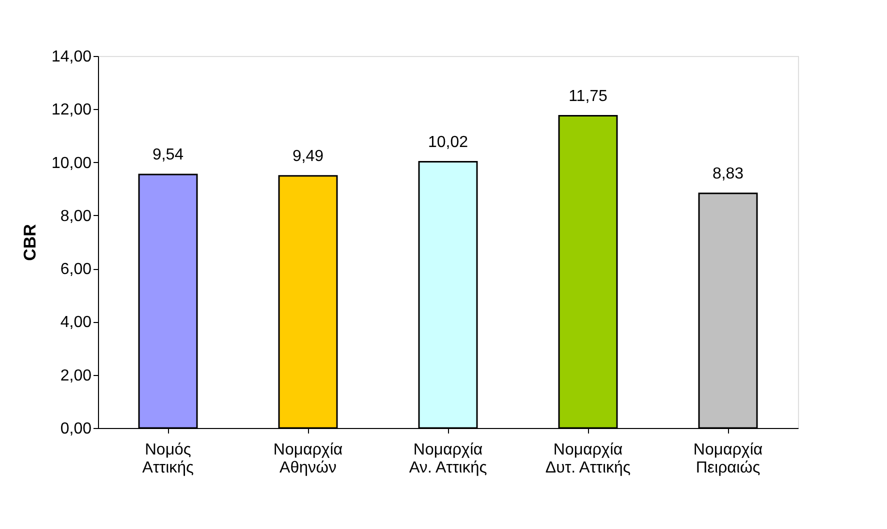  What do you see at coordinates (588, 96) in the screenshot?
I see `data-label: 11,75` at bounding box center [588, 96].